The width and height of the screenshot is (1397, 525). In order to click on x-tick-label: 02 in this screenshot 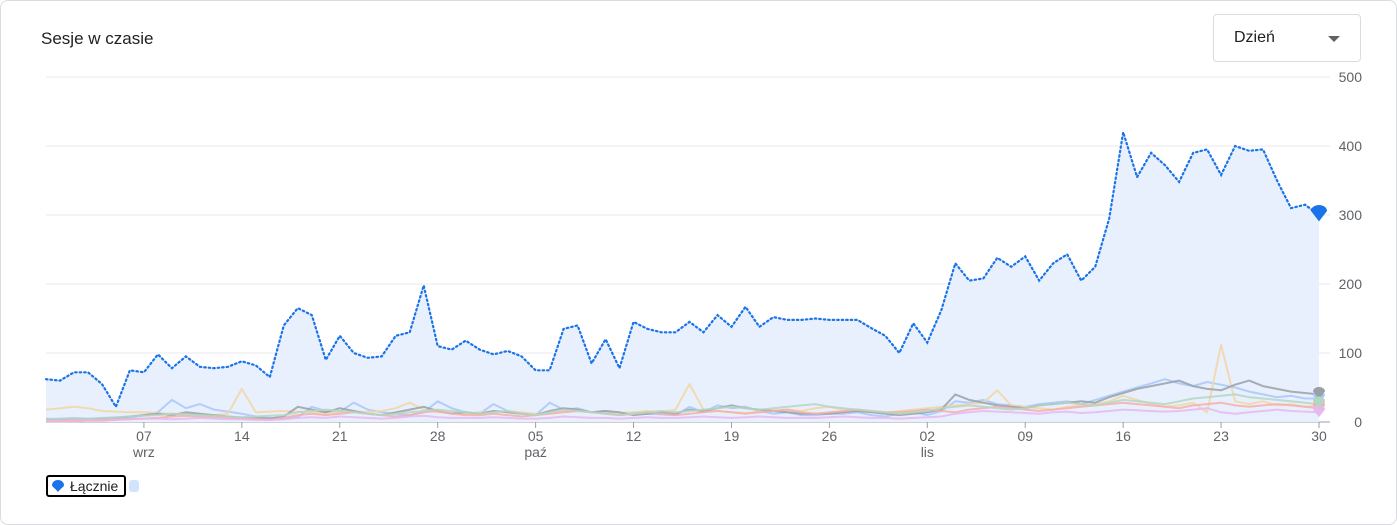, I will do `click(928, 436)`.